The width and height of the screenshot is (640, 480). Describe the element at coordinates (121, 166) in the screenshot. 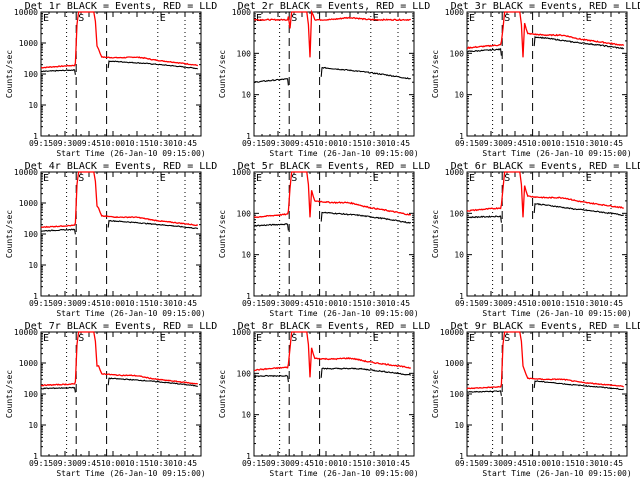

I see `panel-title: Det 4r BLACK = Events, RED = LLD` at that location.